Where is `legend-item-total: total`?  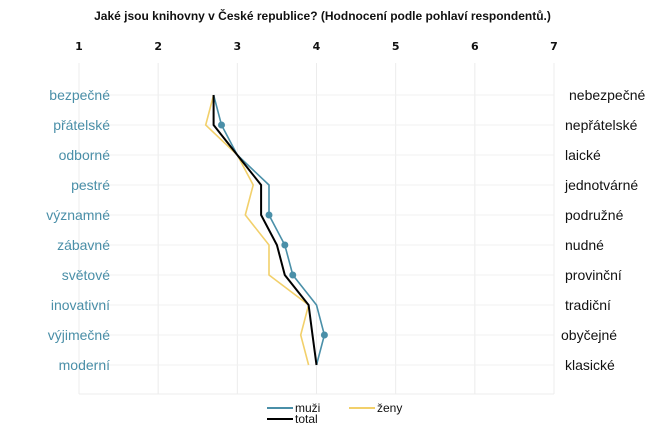 legend-item-total: total is located at coordinates (292, 419).